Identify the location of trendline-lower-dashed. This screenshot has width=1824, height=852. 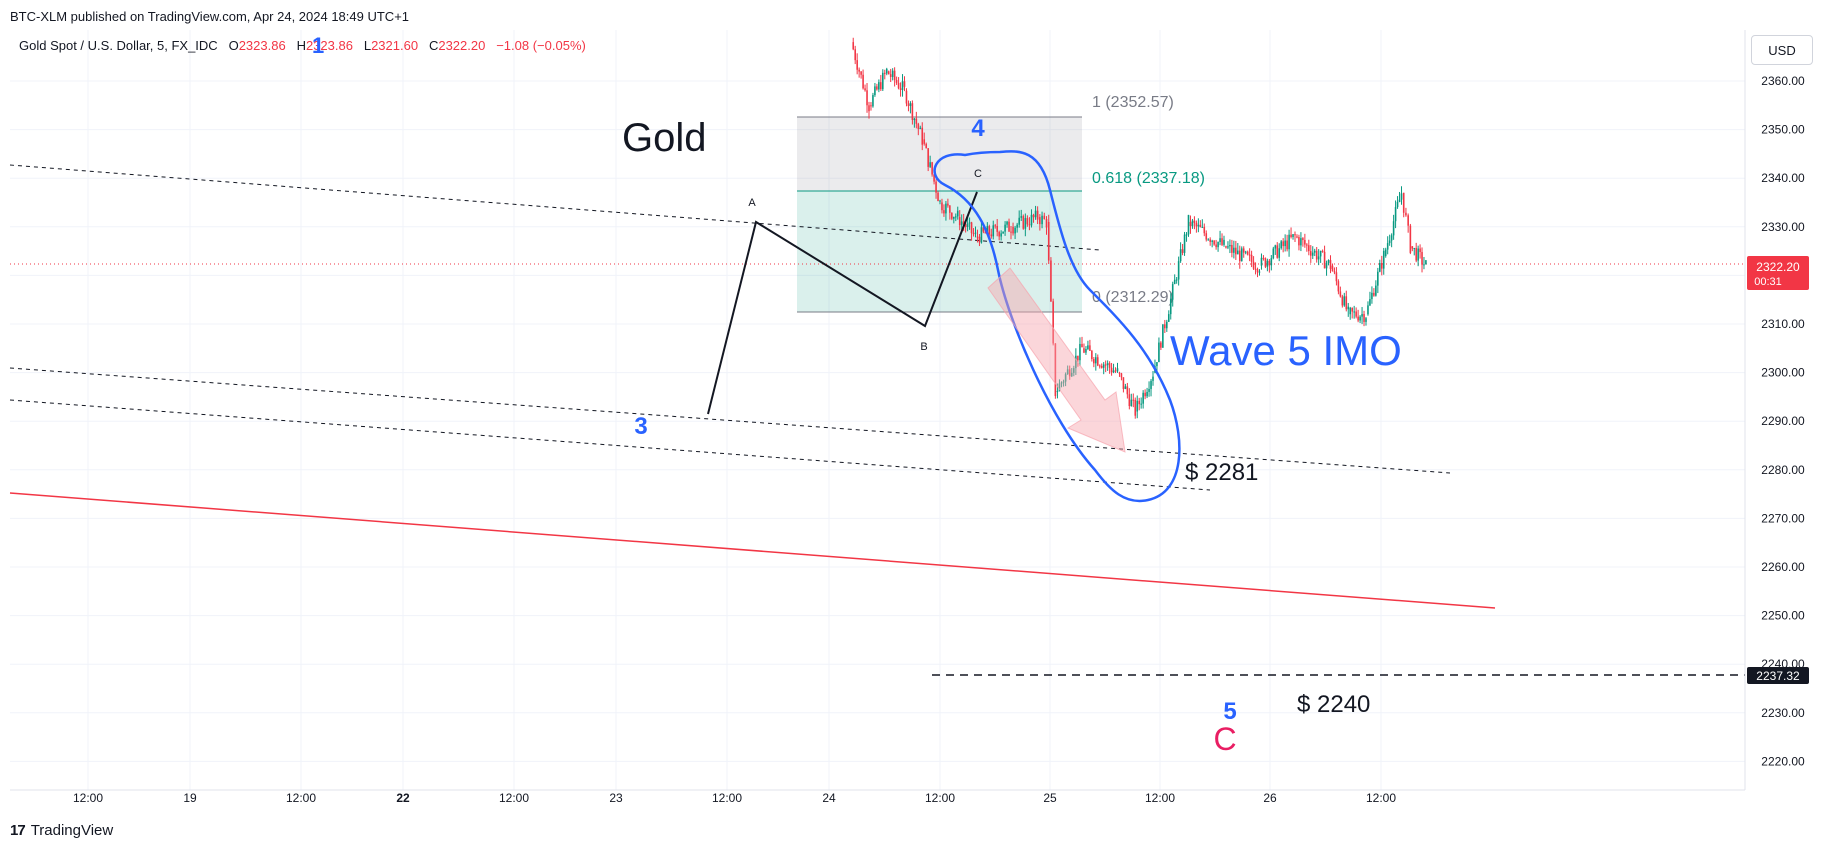
(610, 445).